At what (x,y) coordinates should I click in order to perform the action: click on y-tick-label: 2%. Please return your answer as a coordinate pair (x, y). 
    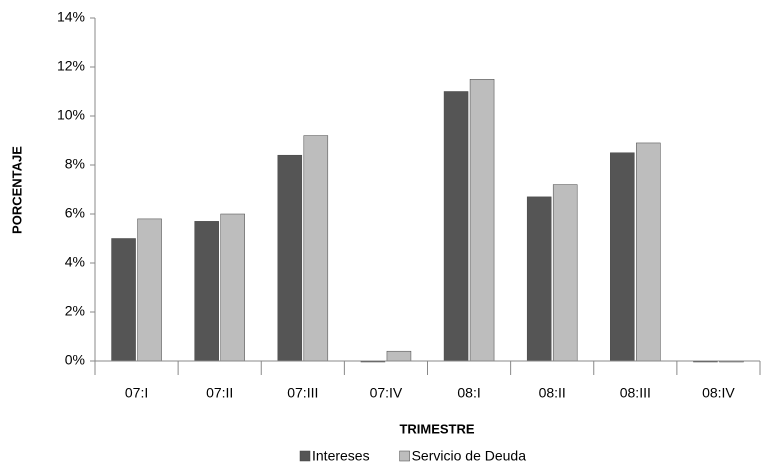
    Looking at the image, I should click on (75, 311).